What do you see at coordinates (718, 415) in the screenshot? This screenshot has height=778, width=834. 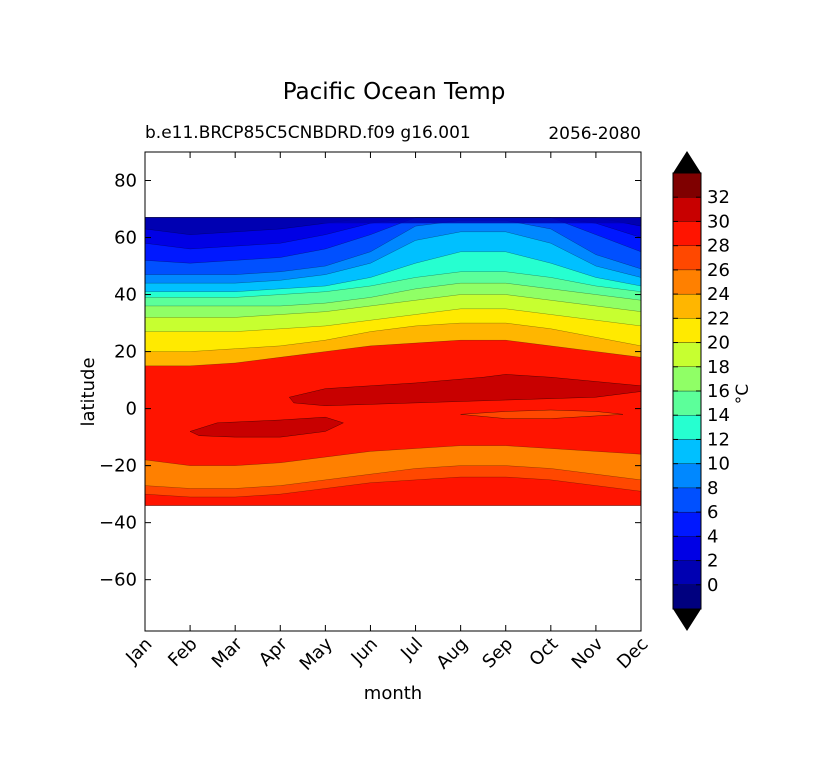 I see `colorbar-tick-label: 14` at bounding box center [718, 415].